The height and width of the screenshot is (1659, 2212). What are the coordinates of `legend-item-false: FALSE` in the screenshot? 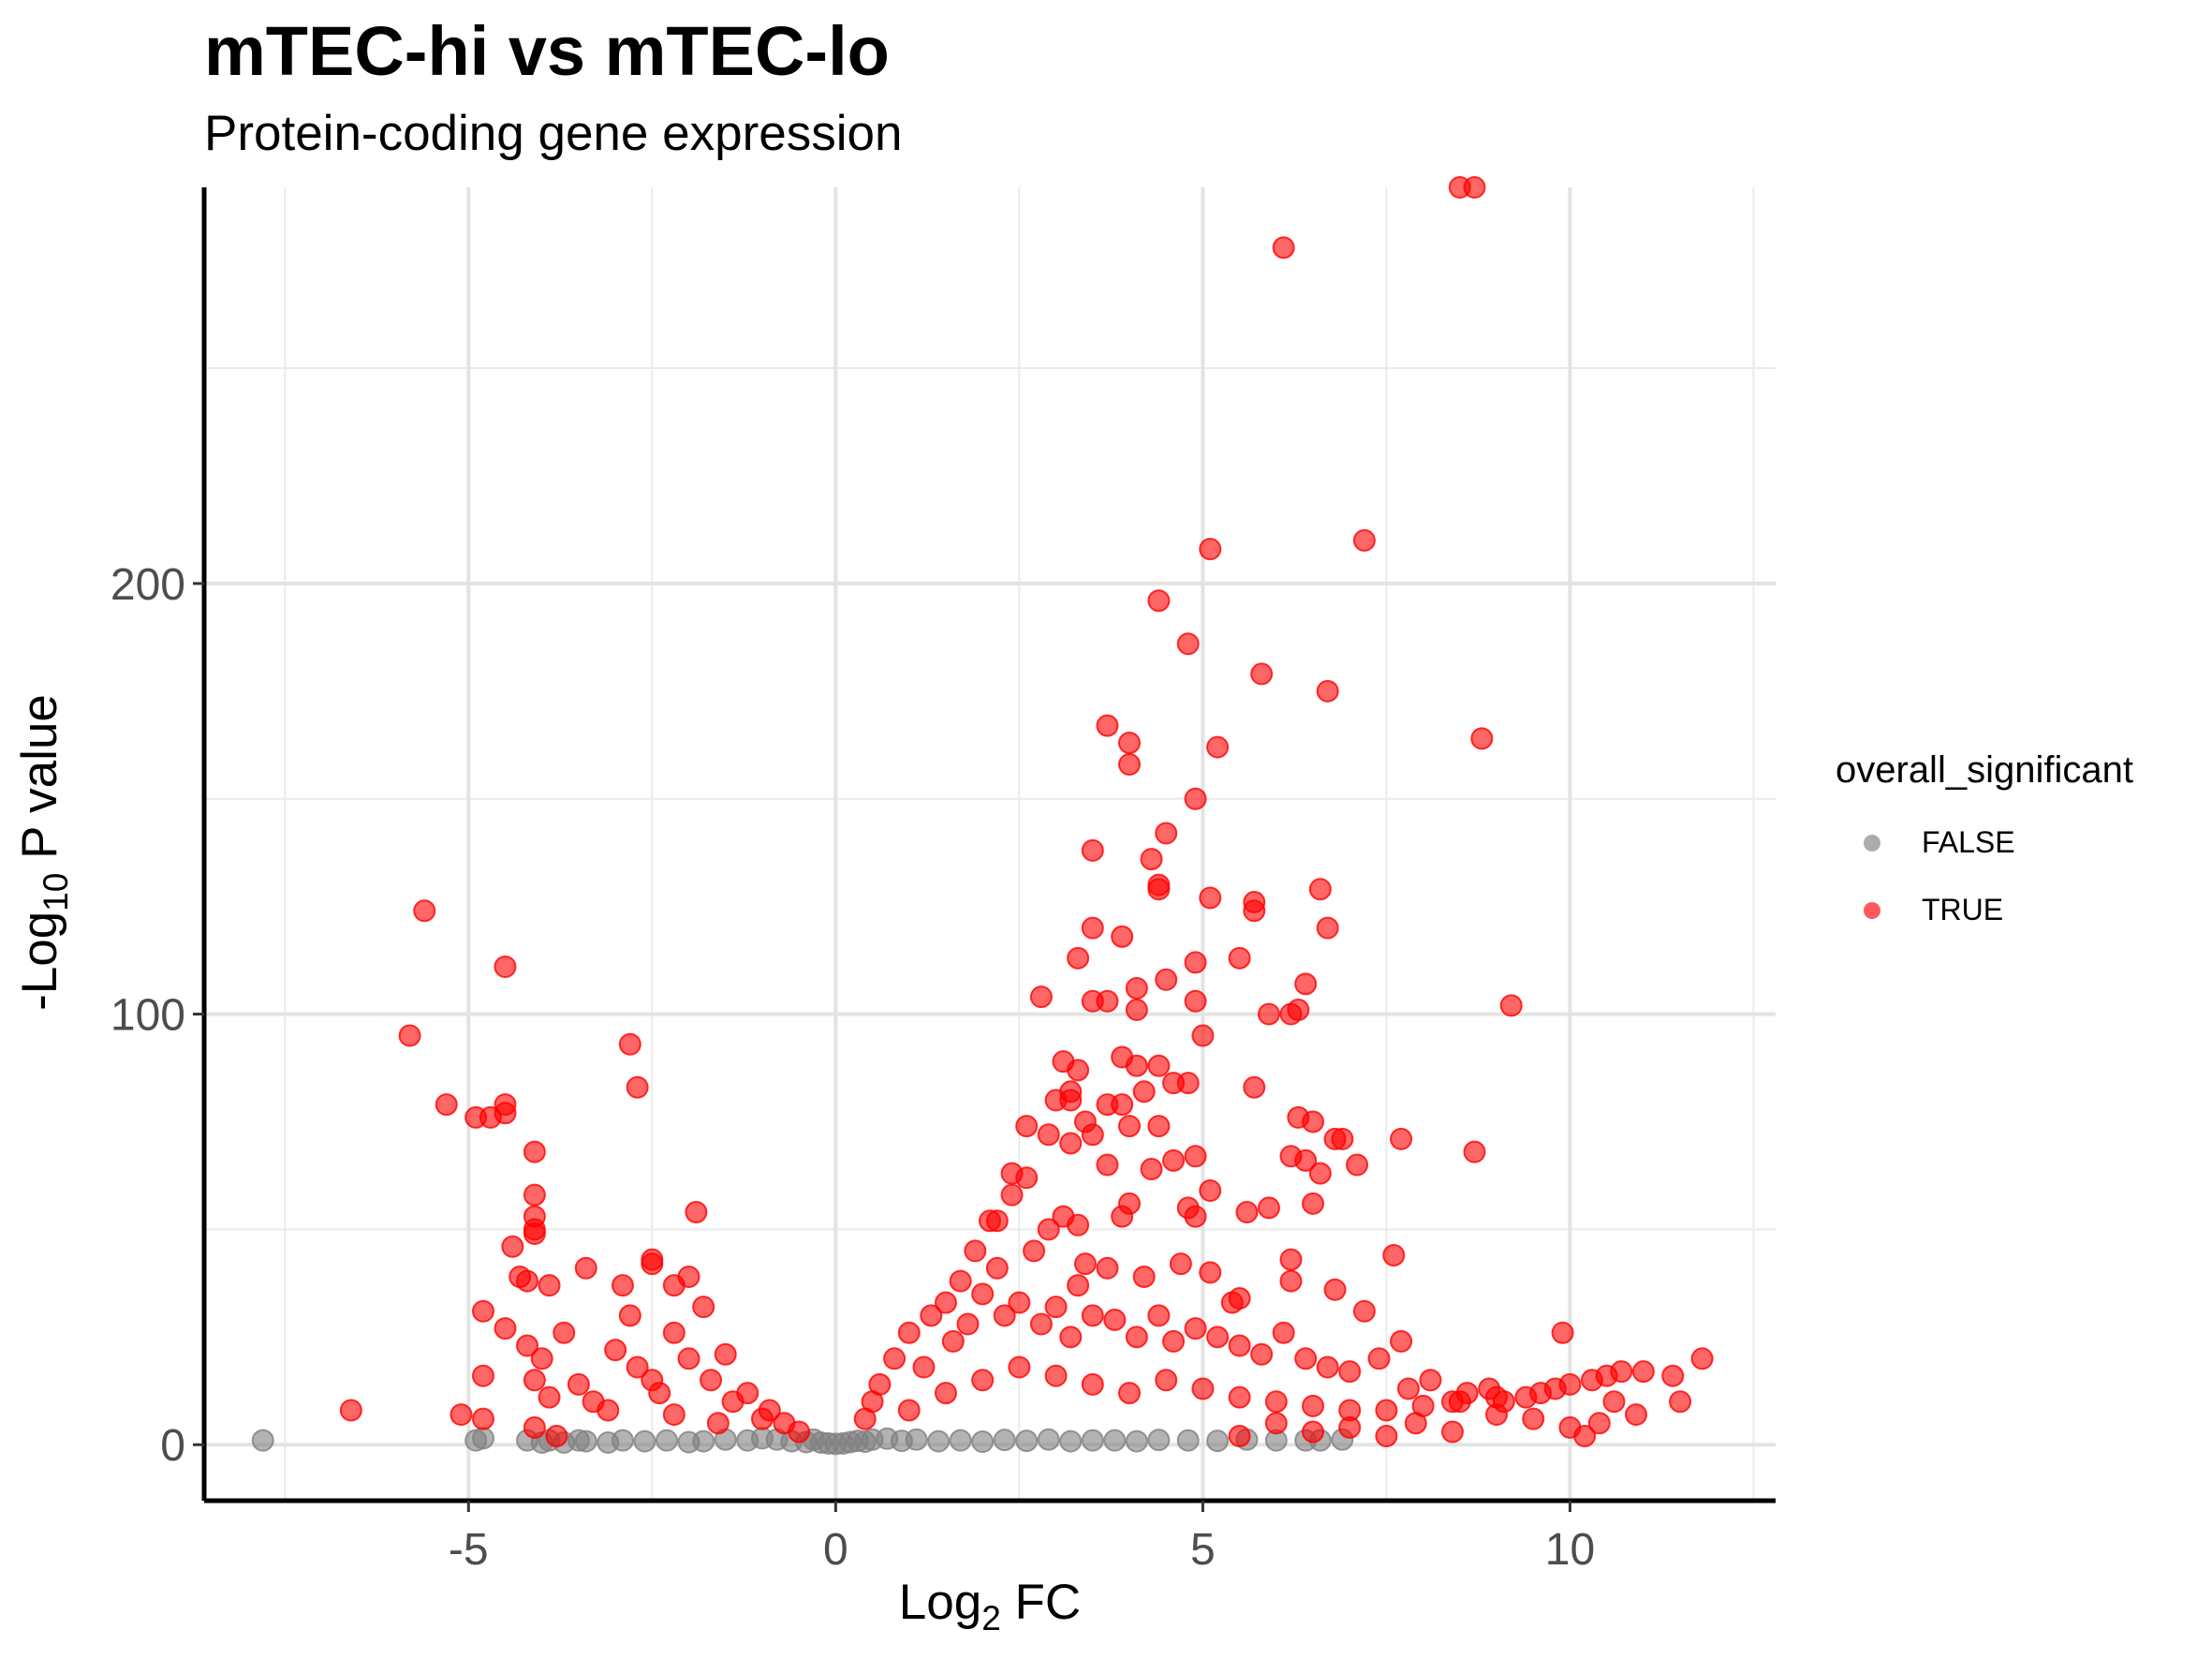 It's located at (2004, 846).